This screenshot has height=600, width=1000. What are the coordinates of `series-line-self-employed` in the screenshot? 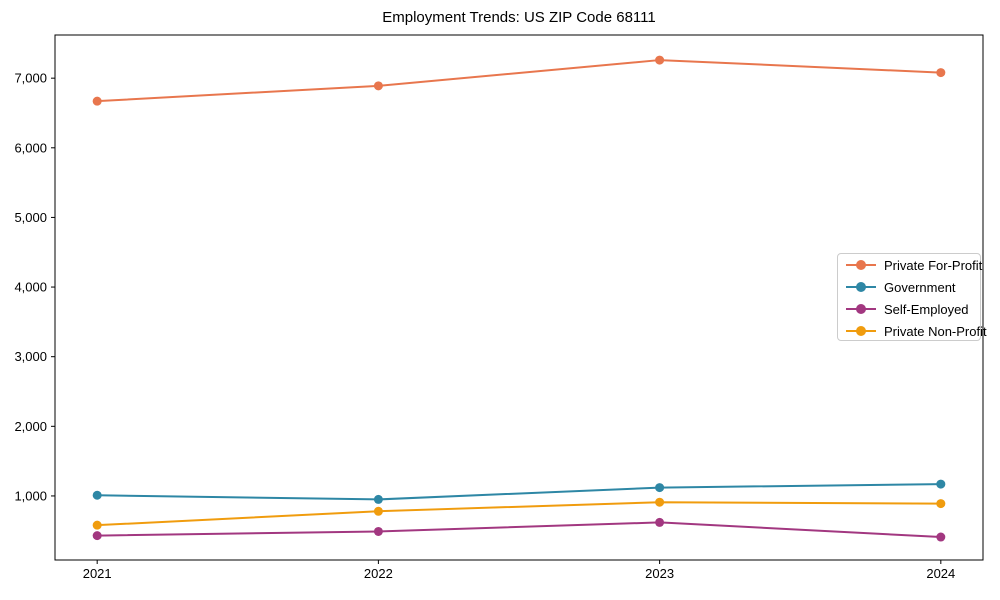 It's located at (519, 530).